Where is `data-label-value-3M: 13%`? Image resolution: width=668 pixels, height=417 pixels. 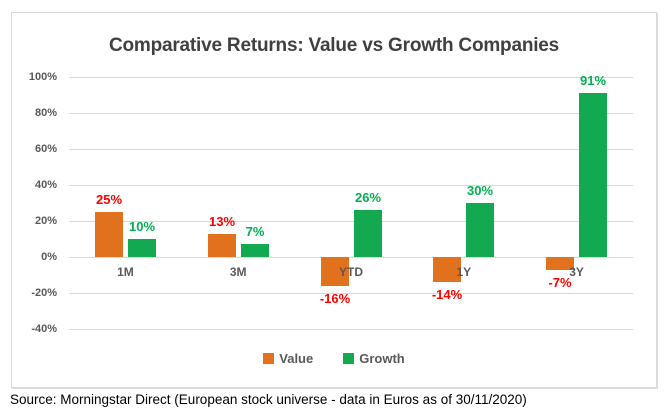
data-label-value-3M: 13% is located at coordinates (222, 221).